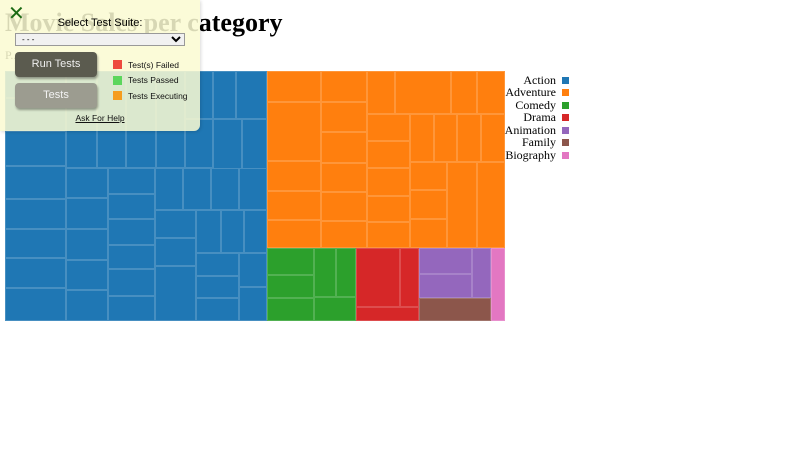 The image size is (800, 450). Describe the element at coordinates (100, 39) in the screenshot. I see `test-suite-select: - - -` at that location.